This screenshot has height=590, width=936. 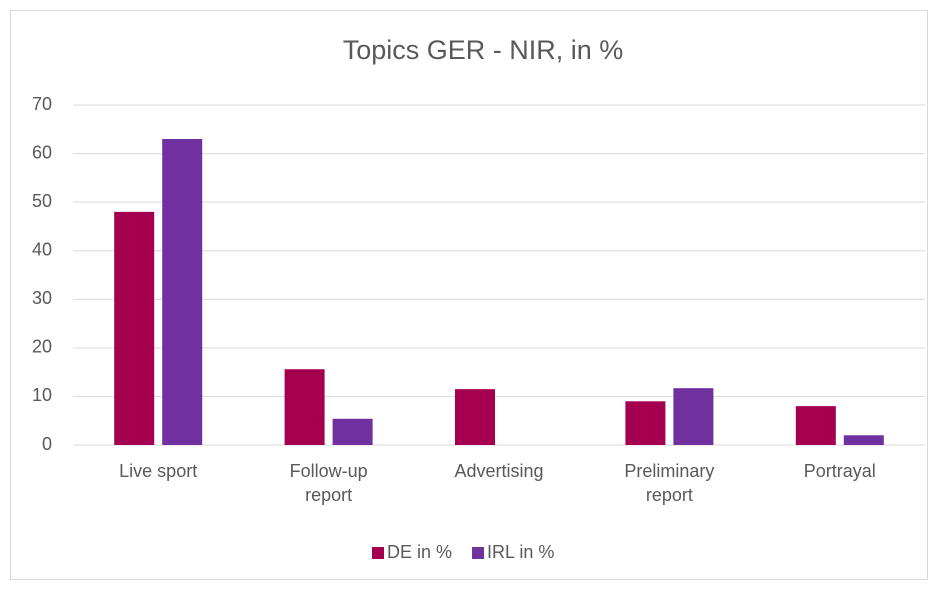 I want to click on x-tick-label: Portrayal, so click(x=839, y=471).